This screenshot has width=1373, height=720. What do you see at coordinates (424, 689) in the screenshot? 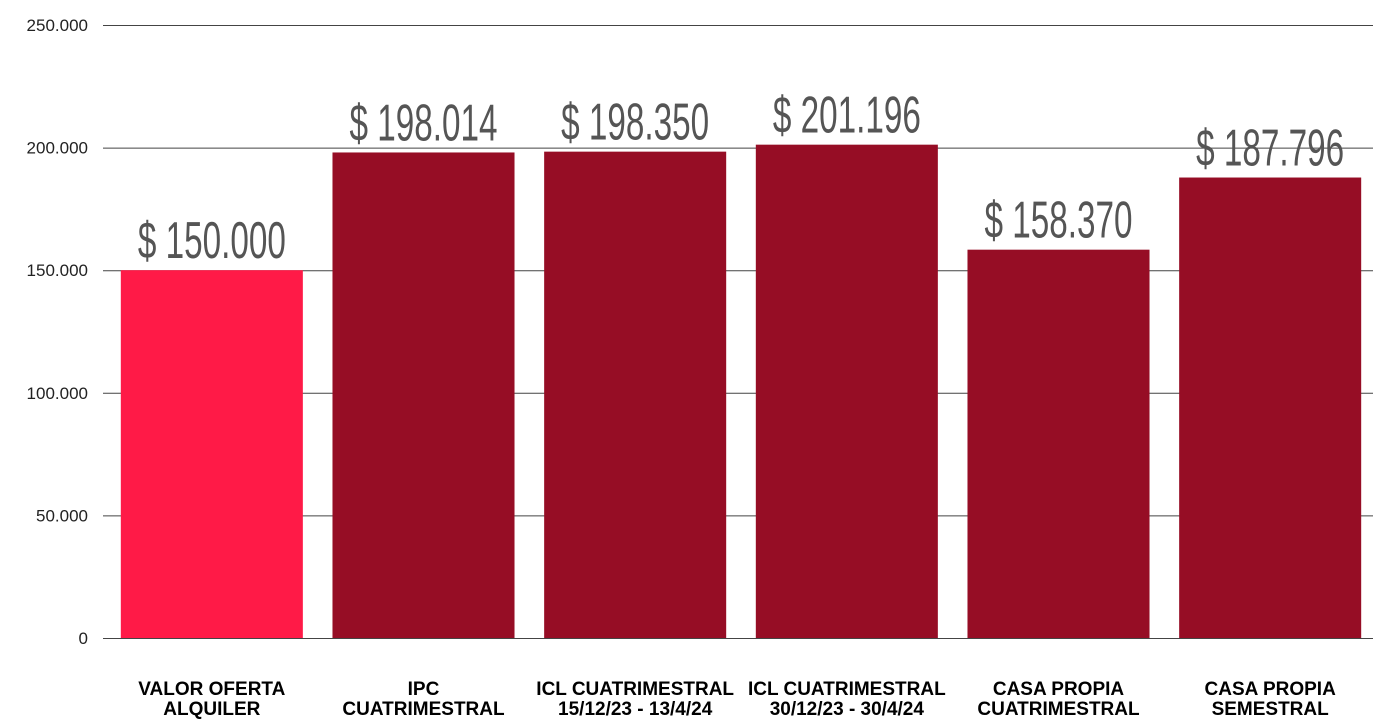
I see `category-label: IPC` at bounding box center [424, 689].